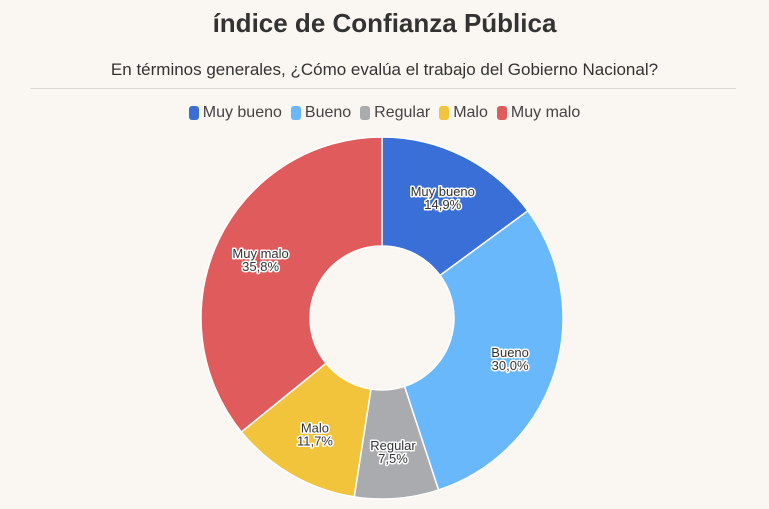 This screenshot has height=509, width=769. I want to click on slice-label: Muy malo, so click(260, 253).